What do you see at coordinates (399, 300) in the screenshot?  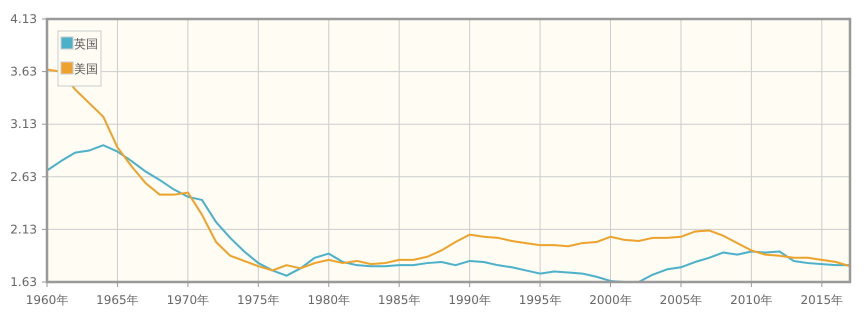 I see `x-tick-label: 1985年` at bounding box center [399, 300].